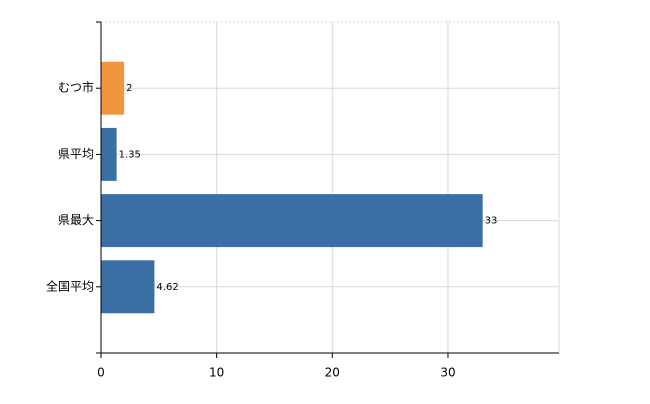  What do you see at coordinates (76, 87) in the screenshot?
I see `y-tick-label: むつ市` at bounding box center [76, 87].